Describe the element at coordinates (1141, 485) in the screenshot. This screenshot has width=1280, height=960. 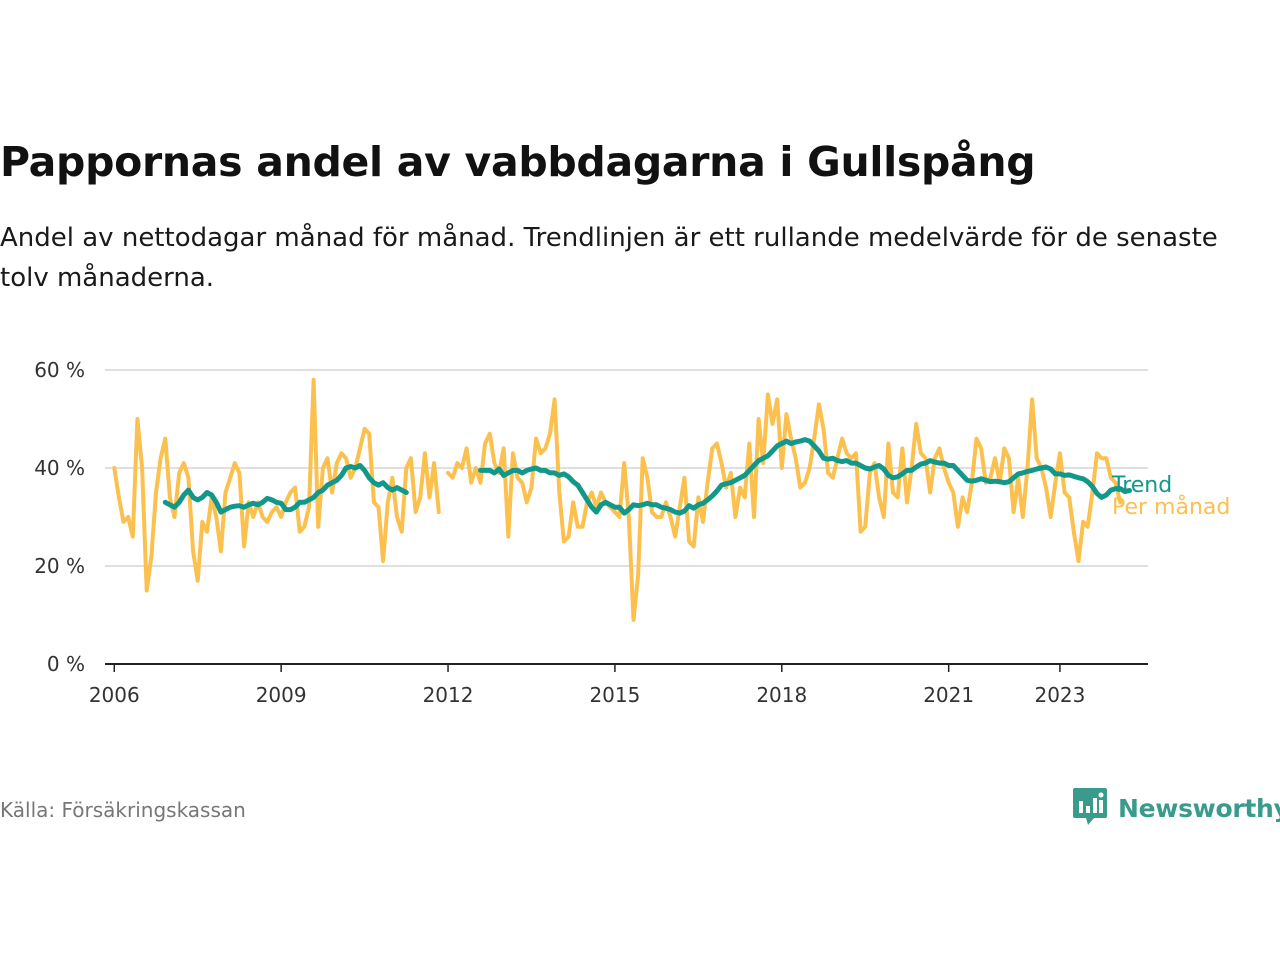
I see `series-label-trend: Trend` at that location.